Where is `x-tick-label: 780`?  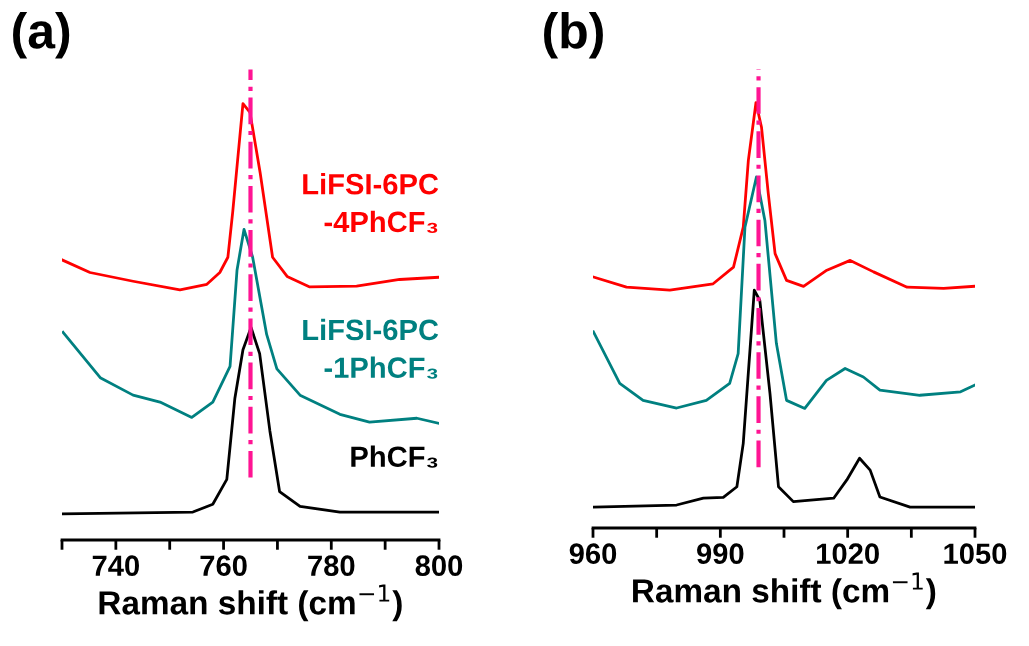 x-tick-label: 780 is located at coordinates (331, 566).